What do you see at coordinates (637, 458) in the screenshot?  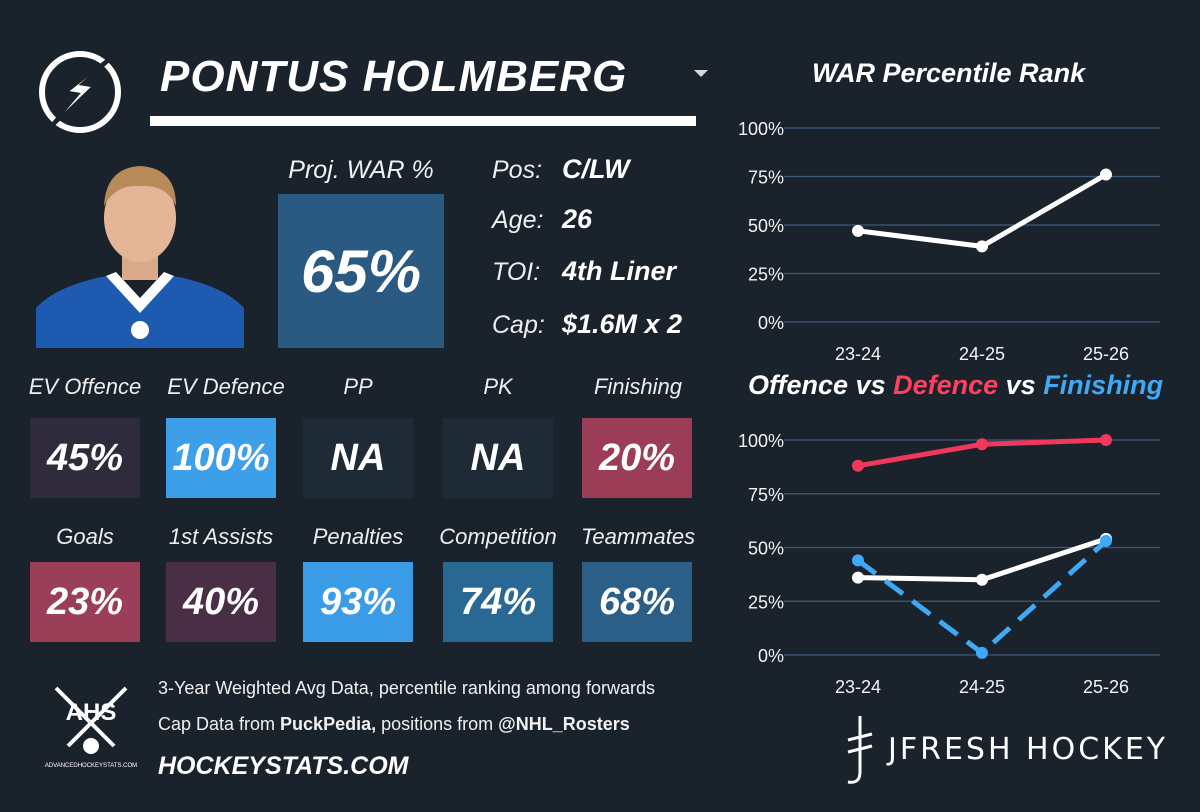 I see `metric-finishing: 20%` at bounding box center [637, 458].